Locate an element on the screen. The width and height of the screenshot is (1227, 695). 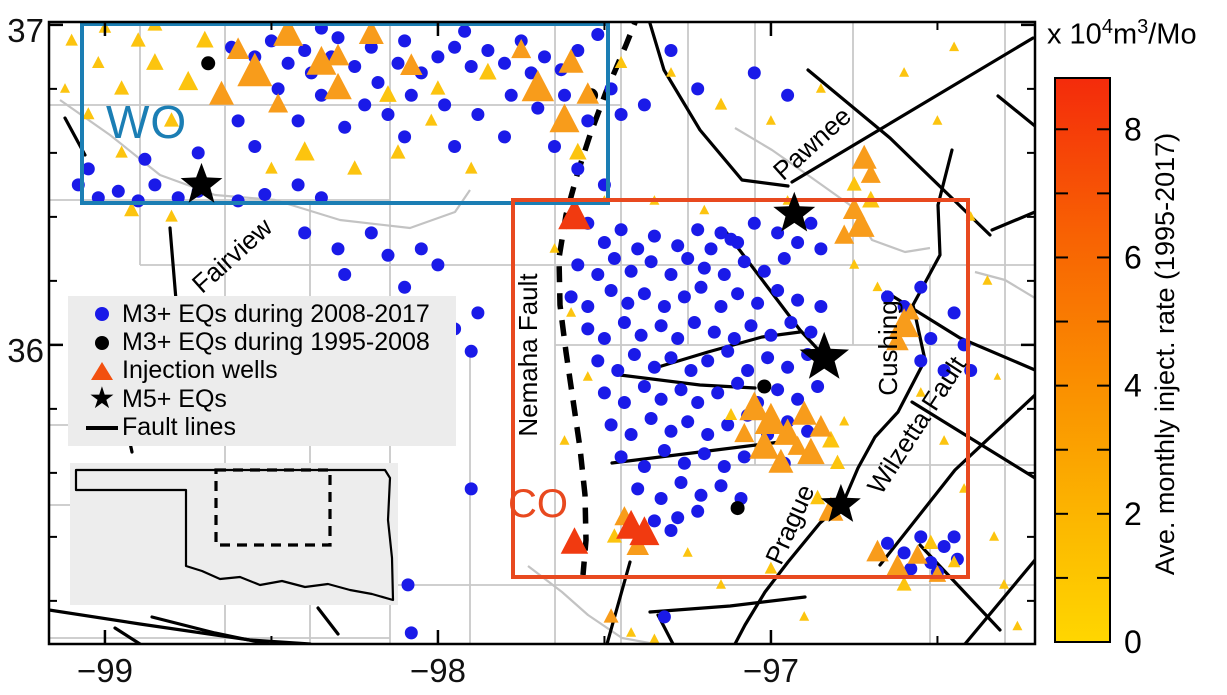
map-label-pawnee: Pawnee is located at coordinates (812, 143).